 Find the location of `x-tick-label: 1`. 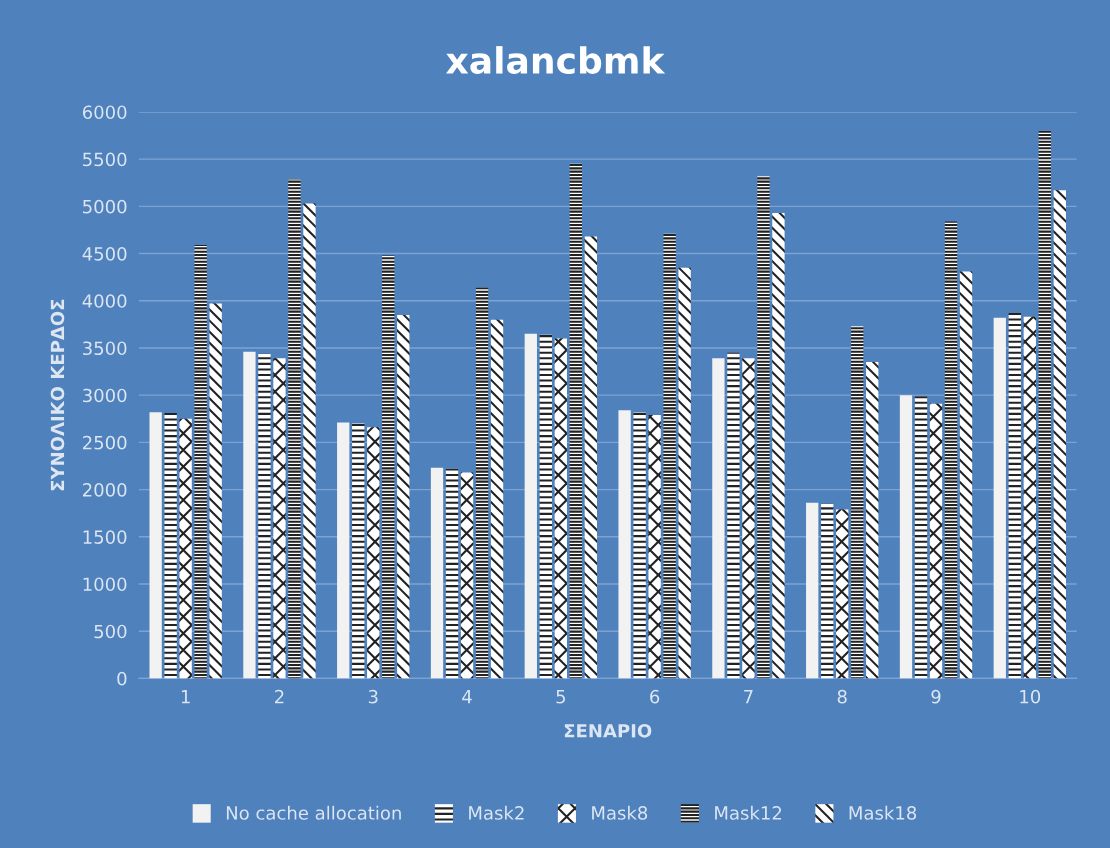

x-tick-label: 1 is located at coordinates (185, 697).